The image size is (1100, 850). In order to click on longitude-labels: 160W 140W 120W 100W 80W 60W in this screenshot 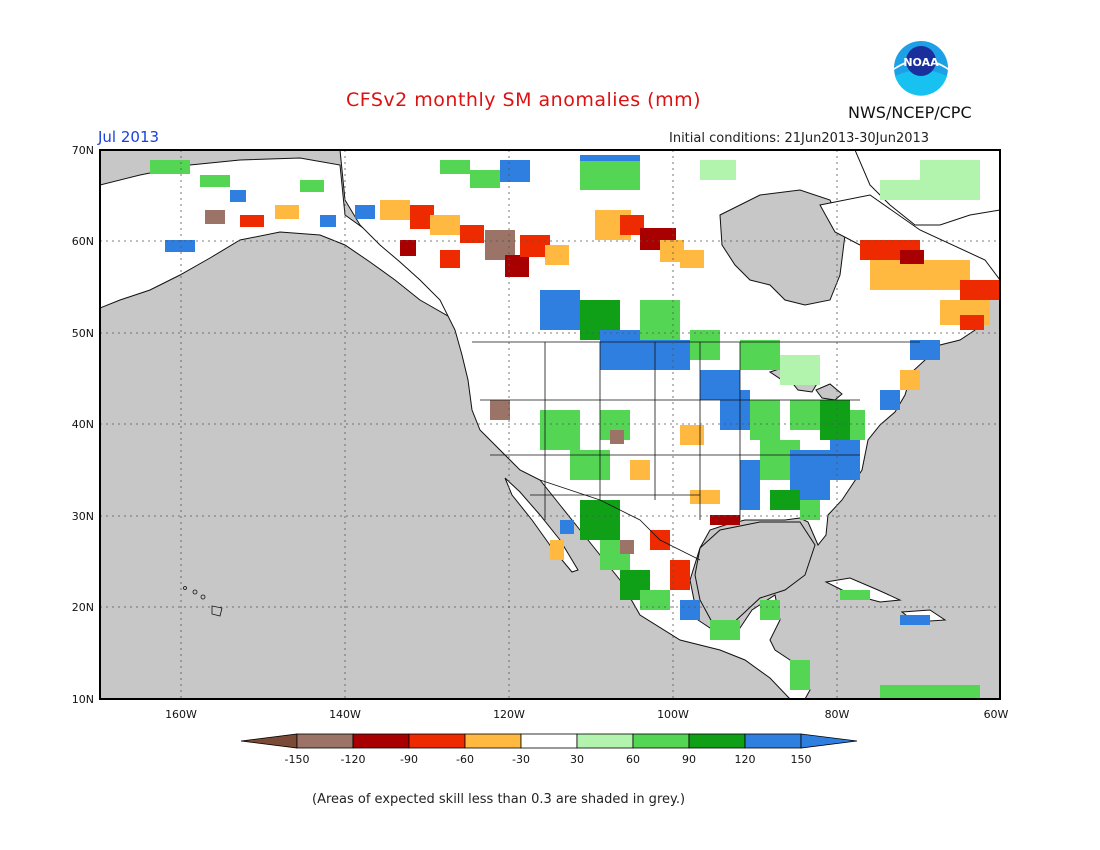, I will do `click(586, 714)`.